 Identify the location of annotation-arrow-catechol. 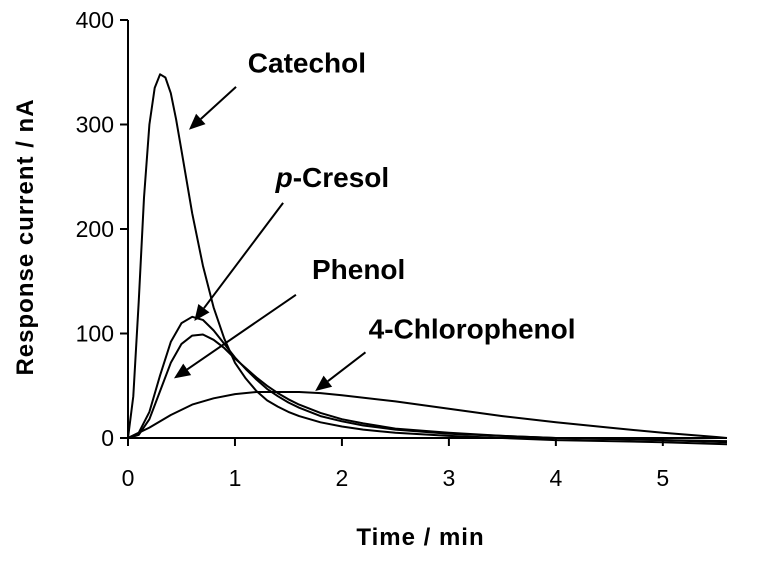
(218, 103).